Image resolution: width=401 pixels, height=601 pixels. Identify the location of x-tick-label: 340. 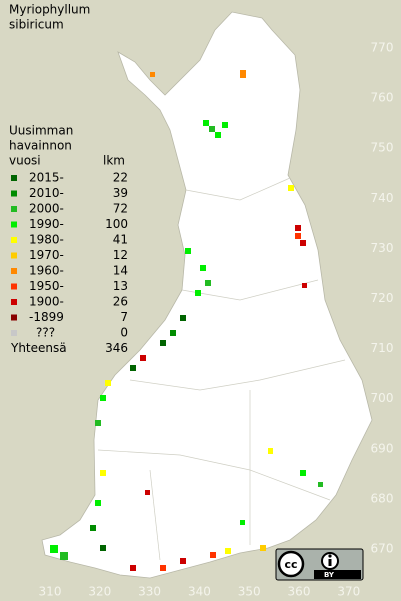
(199, 592).